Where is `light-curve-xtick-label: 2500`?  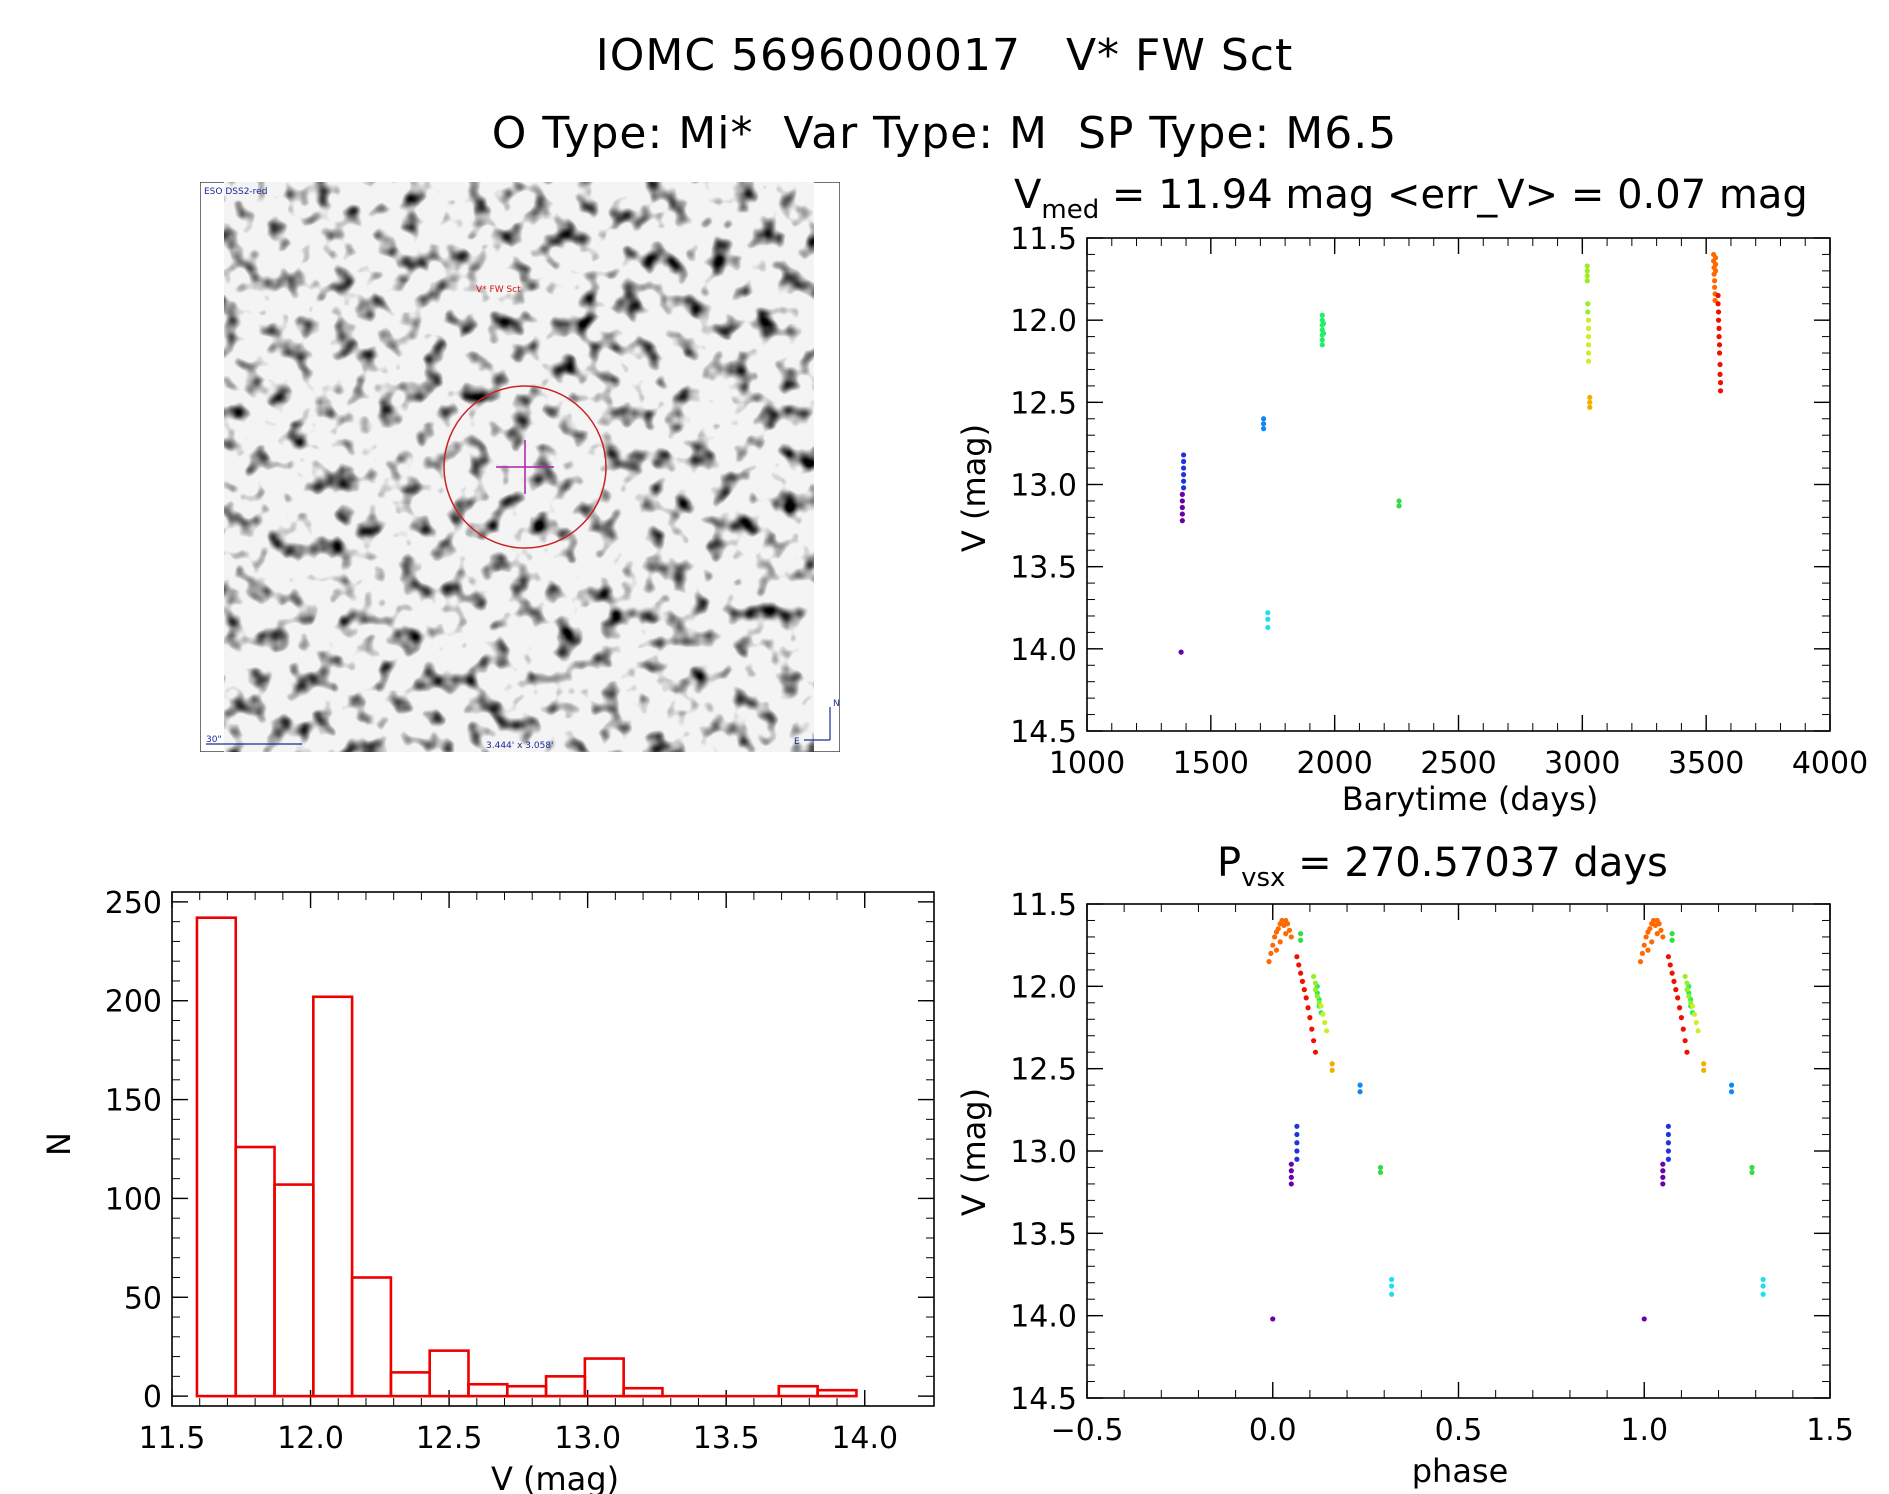
light-curve-xtick-label: 2500 is located at coordinates (1458, 763).